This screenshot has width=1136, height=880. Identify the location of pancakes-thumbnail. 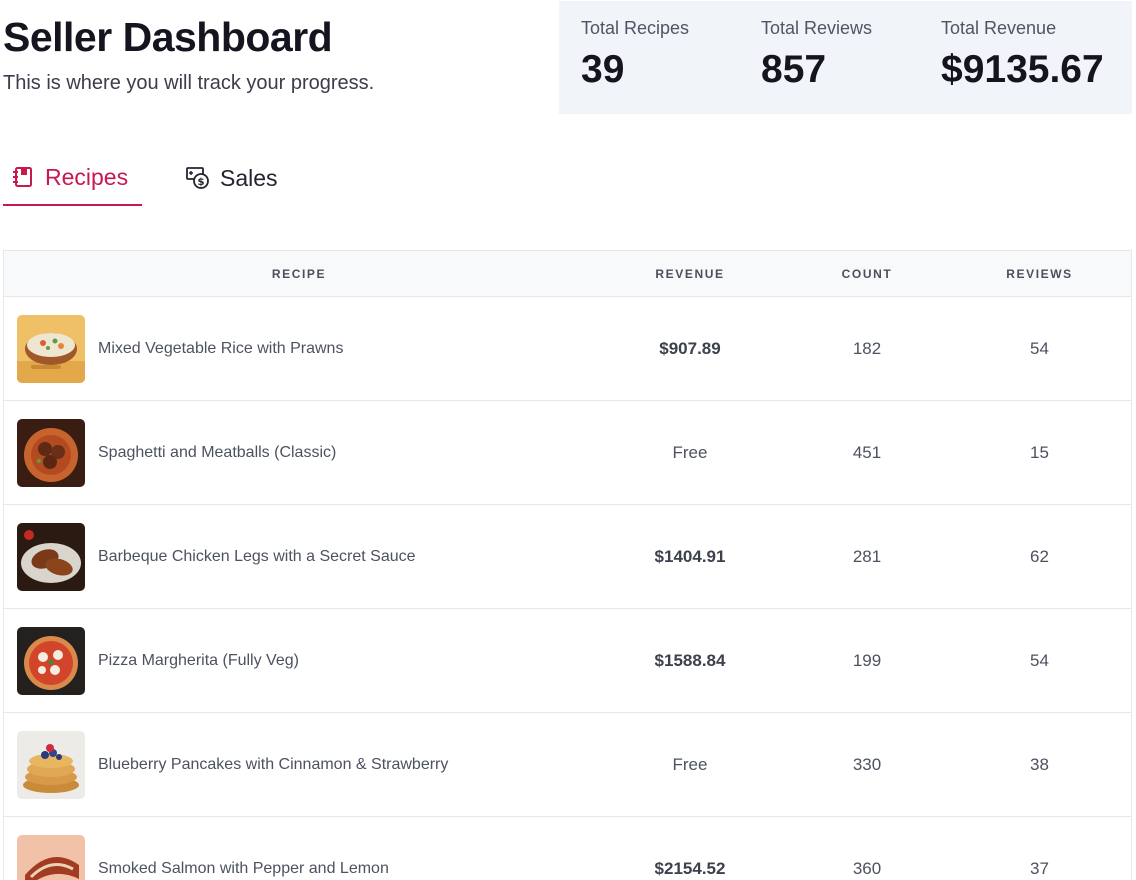
(51, 765).